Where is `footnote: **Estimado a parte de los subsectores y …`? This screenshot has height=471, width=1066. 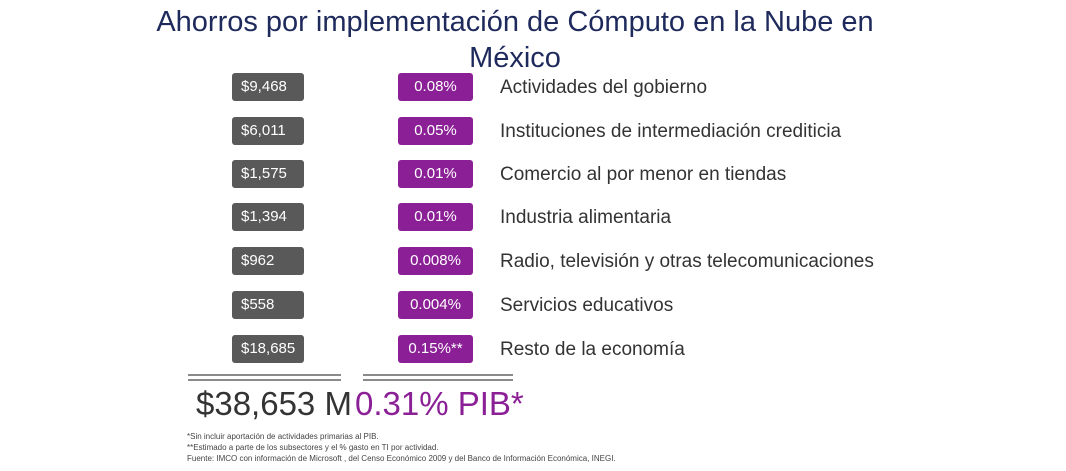
footnote: **Estimado a parte de los subsectores y … is located at coordinates (313, 447).